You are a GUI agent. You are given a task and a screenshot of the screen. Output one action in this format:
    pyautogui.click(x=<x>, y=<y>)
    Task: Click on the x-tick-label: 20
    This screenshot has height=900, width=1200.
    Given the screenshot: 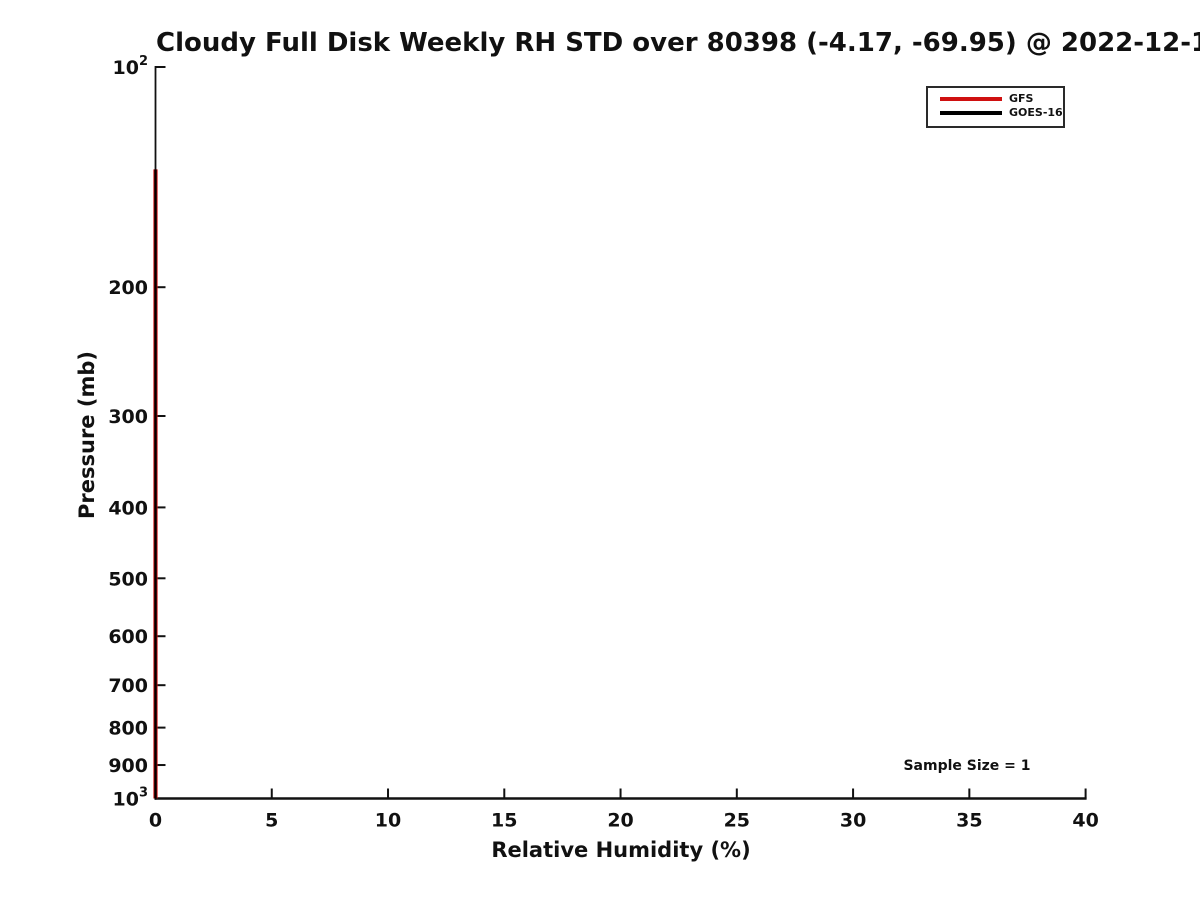 What is the action you would take?
    pyautogui.click(x=620, y=821)
    